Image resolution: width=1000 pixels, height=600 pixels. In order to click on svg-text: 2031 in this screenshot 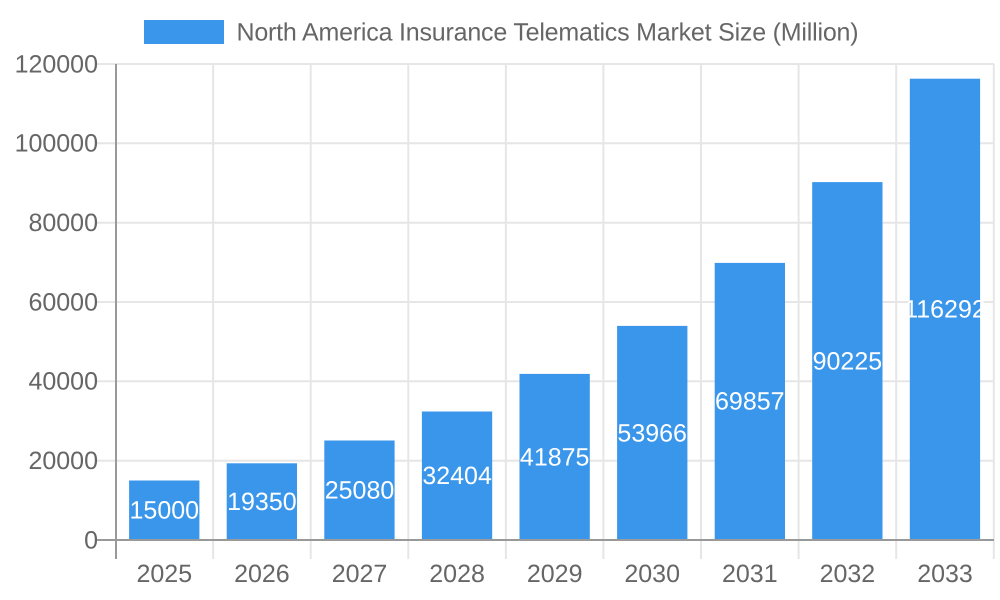, I will do `click(750, 574)`.